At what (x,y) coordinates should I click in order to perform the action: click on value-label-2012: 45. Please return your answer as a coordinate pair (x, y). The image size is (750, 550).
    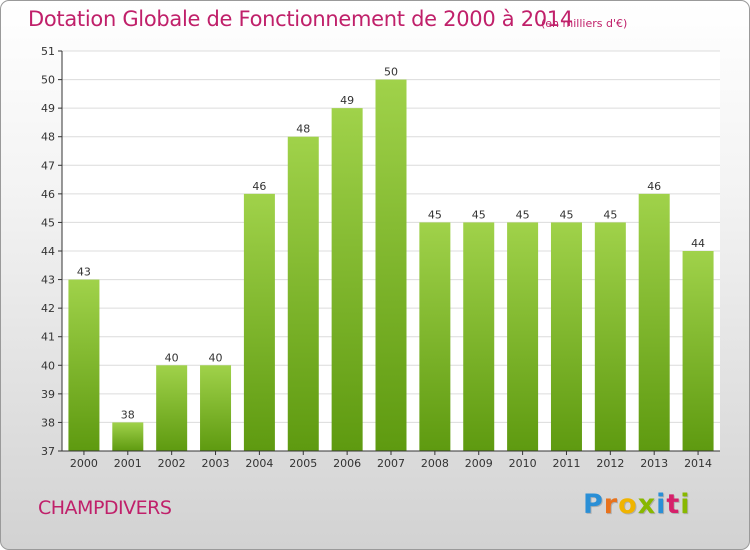
    Looking at the image, I should click on (610, 214).